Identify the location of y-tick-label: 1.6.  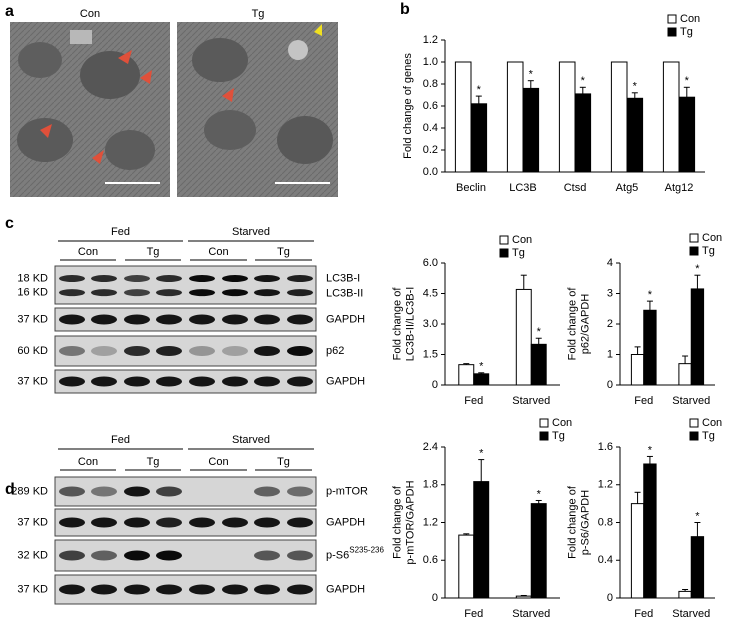
(605, 447).